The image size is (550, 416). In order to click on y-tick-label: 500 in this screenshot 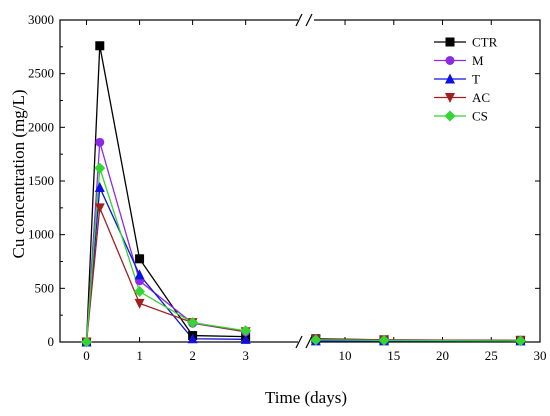, I will do `click(45, 287)`.